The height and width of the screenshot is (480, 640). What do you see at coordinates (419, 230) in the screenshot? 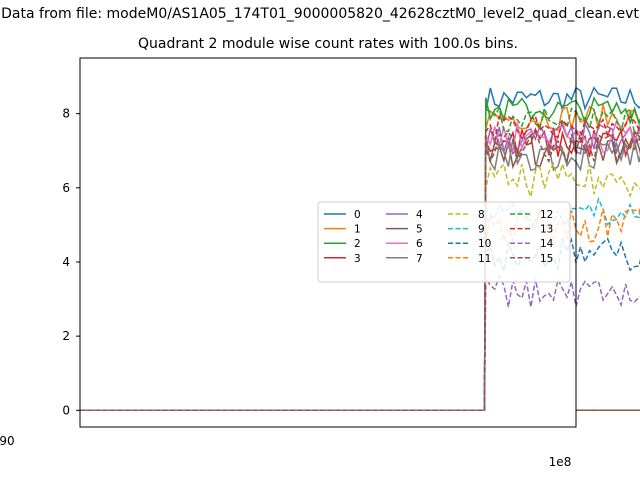
I see `legend-label: 5` at bounding box center [419, 230].